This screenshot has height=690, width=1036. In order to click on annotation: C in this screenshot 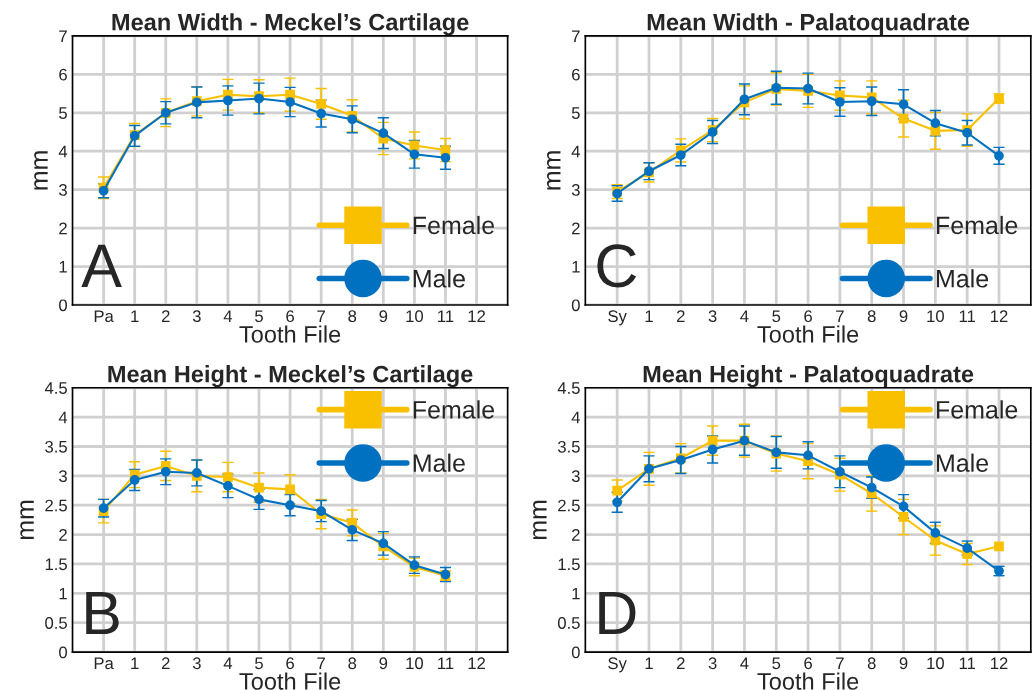, I will do `click(617, 266)`.